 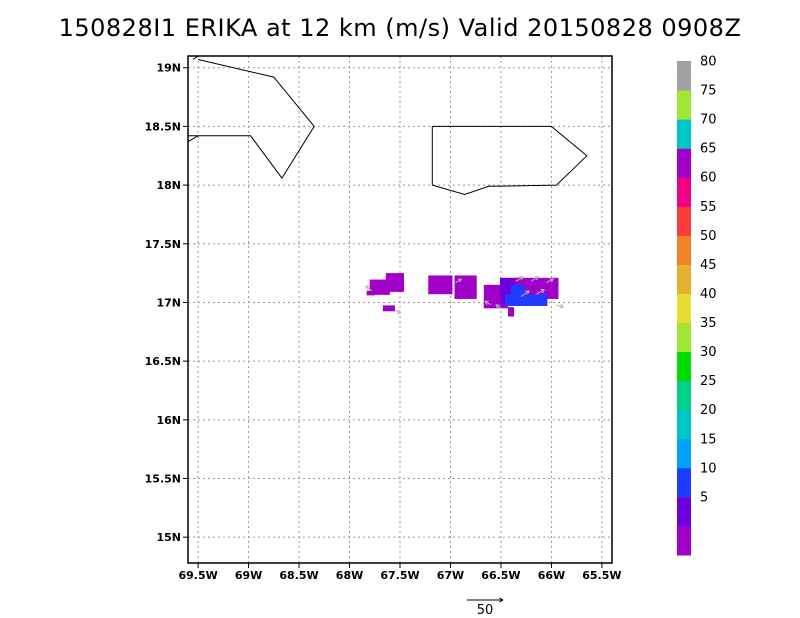 I want to click on colorbar-label: 20, so click(x=708, y=410).